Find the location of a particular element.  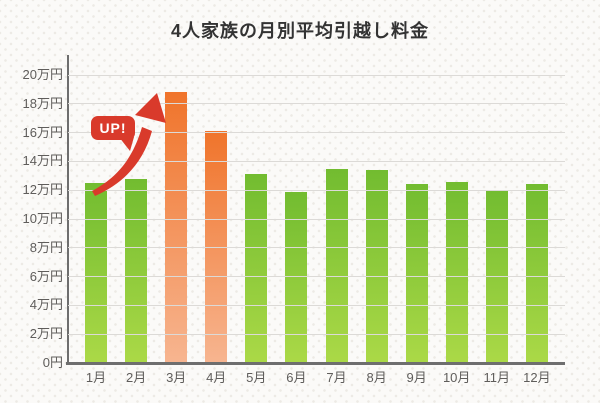

gridline-16万円 is located at coordinates (316, 133).